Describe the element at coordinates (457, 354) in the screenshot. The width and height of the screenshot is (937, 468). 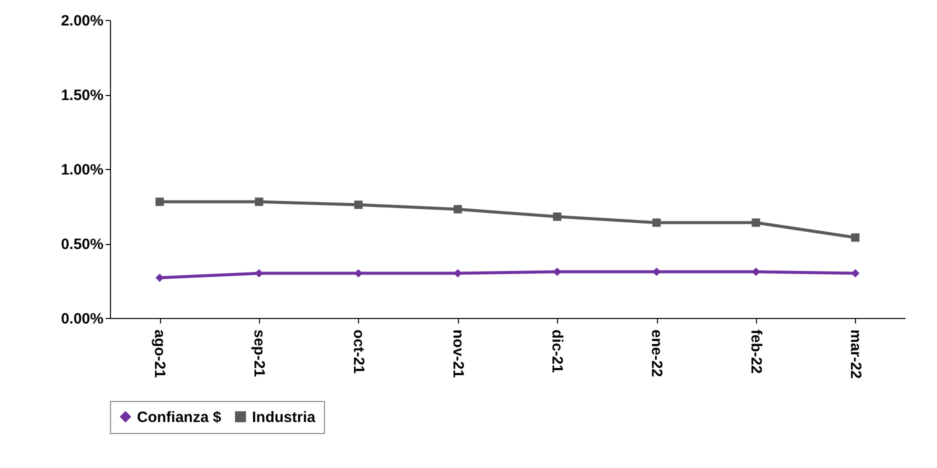
I see `x-tick-label: nov-21` at that location.